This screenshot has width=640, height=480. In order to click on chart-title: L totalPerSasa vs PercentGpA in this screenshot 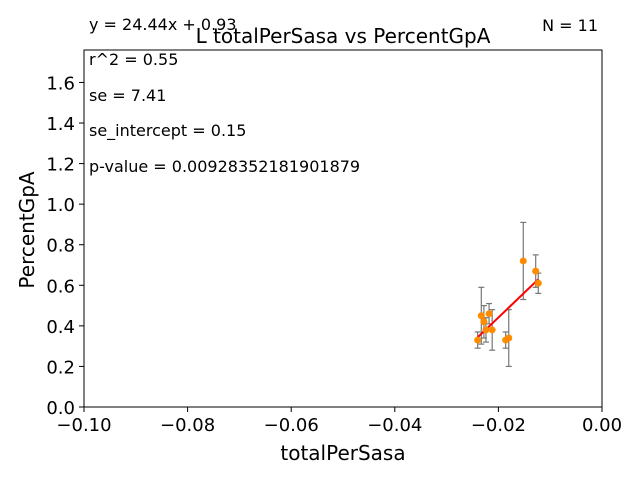, I will do `click(343, 36)`.